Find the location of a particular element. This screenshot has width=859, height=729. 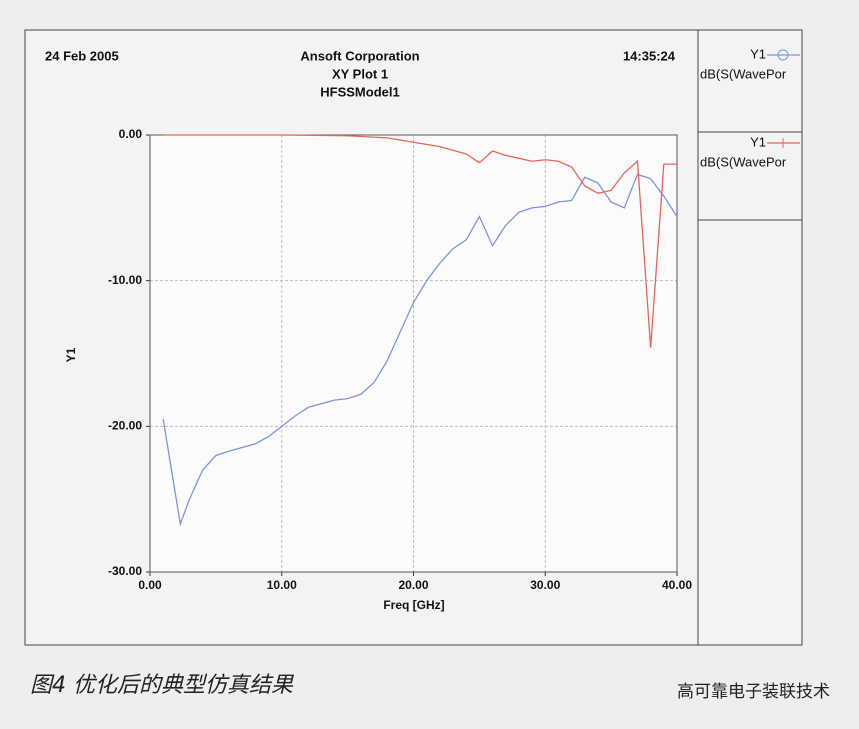

x-tick-label: 10.00 is located at coordinates (282, 585).